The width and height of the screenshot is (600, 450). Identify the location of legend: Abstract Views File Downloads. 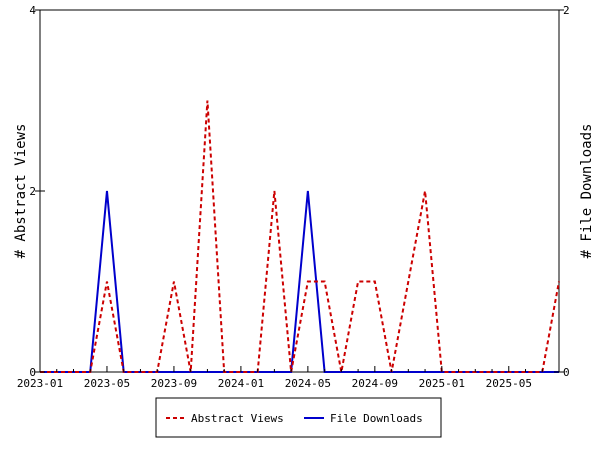
(298, 417).